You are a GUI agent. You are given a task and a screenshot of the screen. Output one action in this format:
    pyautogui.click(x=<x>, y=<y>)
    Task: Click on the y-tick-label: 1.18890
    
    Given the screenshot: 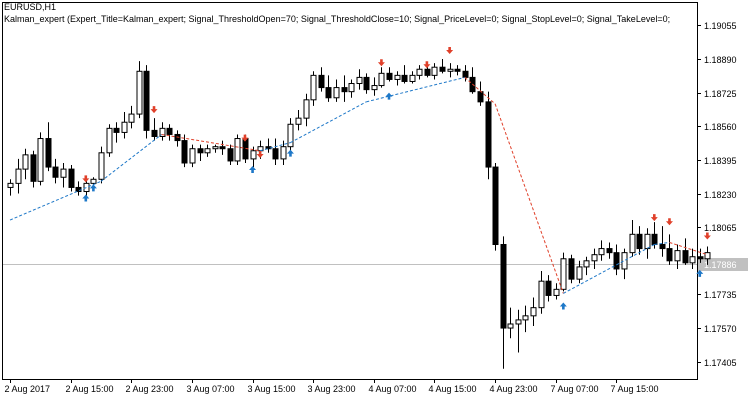 What is the action you would take?
    pyautogui.click(x=720, y=60)
    